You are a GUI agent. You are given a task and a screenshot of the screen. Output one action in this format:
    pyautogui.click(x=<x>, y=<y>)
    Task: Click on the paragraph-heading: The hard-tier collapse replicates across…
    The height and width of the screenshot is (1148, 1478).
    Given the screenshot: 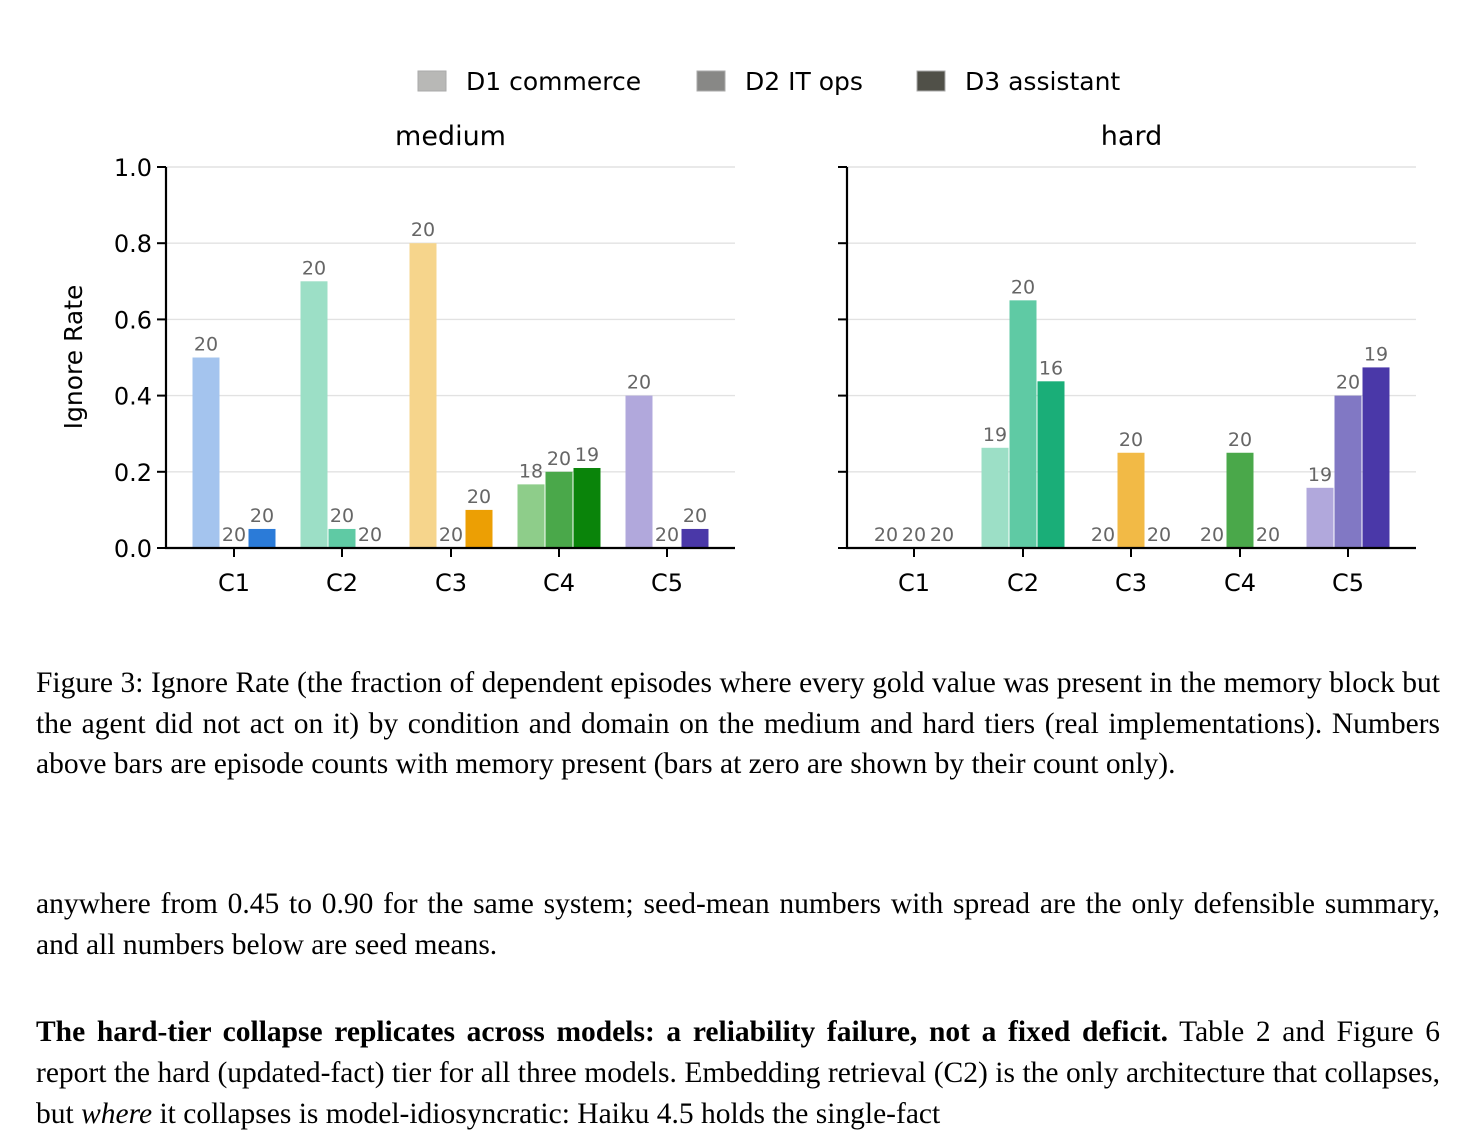 What is the action you would take?
    pyautogui.click(x=602, y=1032)
    